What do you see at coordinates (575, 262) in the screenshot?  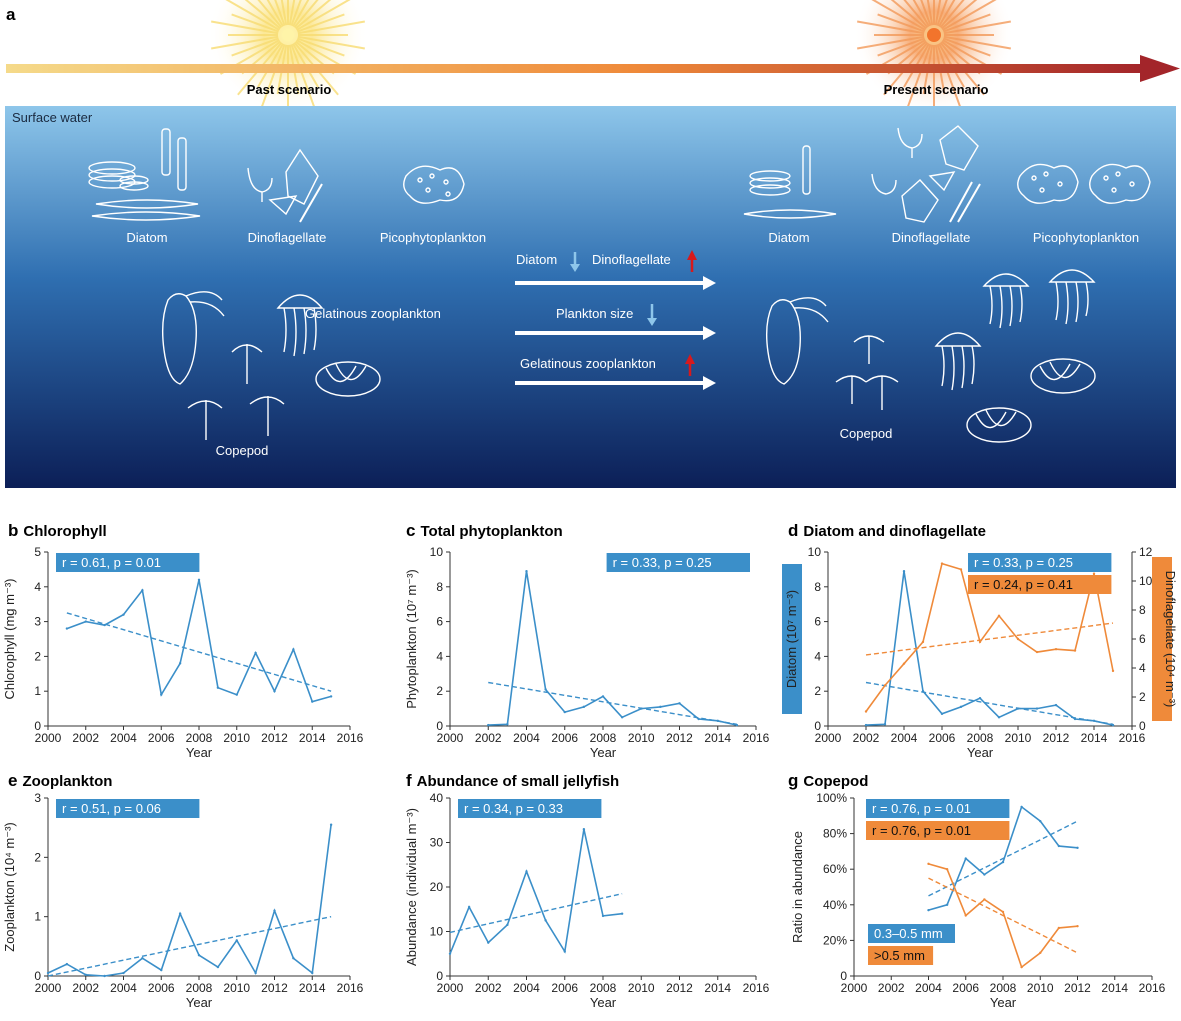 I see `diatom-down-arrow-icon` at bounding box center [575, 262].